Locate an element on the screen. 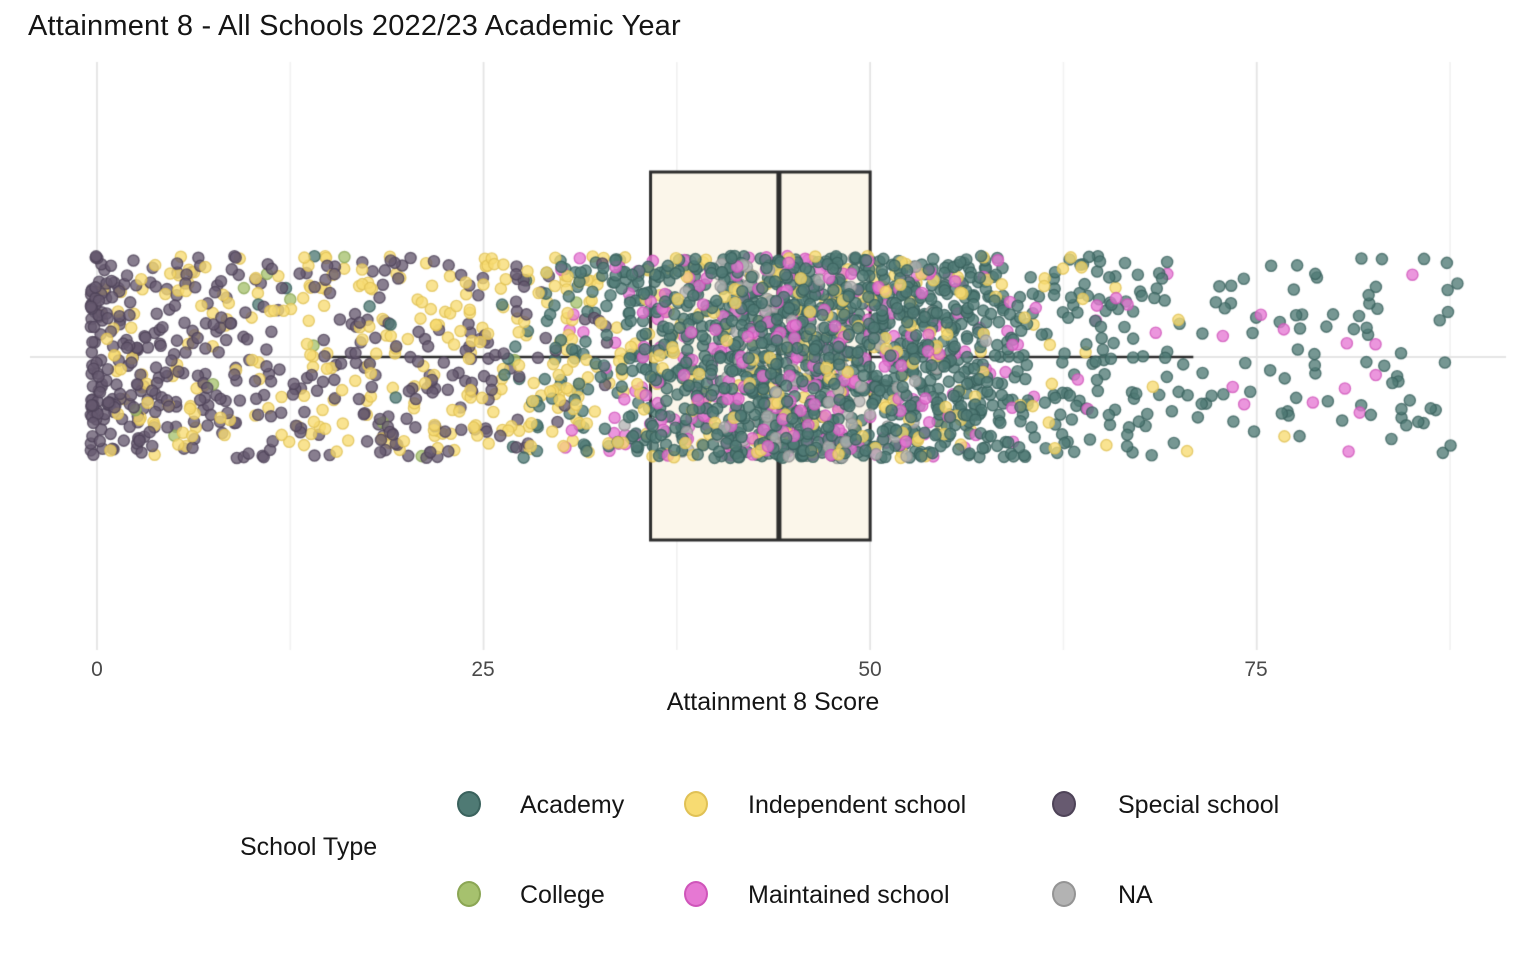  special-school-swatch-icon is located at coordinates (1064, 804).